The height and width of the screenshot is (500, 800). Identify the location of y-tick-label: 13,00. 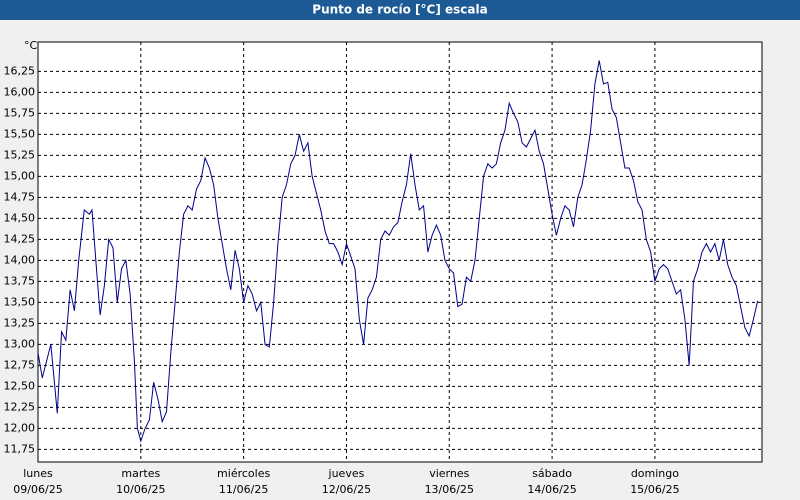
(20, 343).